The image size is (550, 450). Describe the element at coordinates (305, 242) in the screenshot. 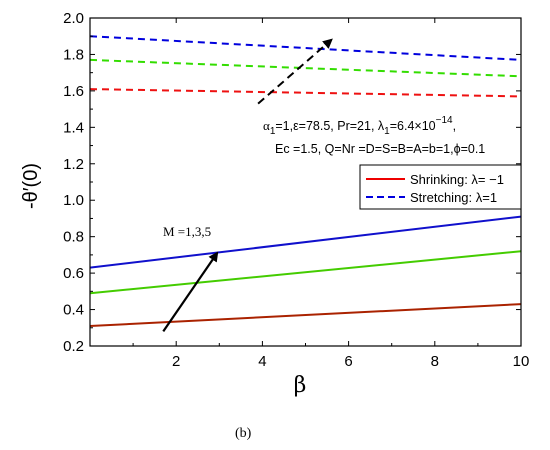

I see `series-line-shrinking-m1` at that location.